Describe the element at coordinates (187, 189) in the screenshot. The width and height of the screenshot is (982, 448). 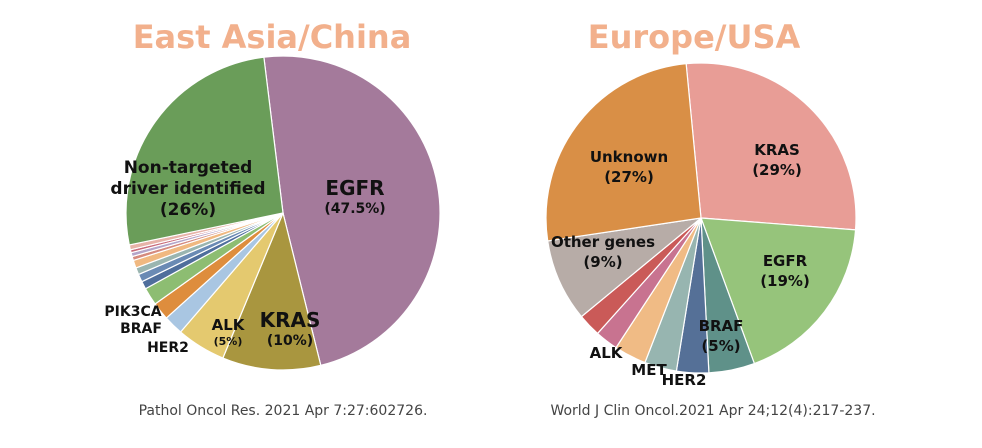
I see `slice-label-east-asia-non-targeted-driver-identified-line-2: driver identified` at that location.